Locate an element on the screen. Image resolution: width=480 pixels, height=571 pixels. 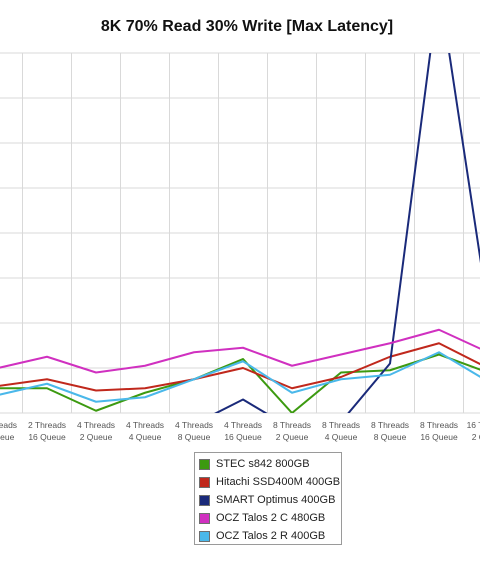
x-tick-label: 4 Threads 8 Queue is located at coordinates (194, 431).